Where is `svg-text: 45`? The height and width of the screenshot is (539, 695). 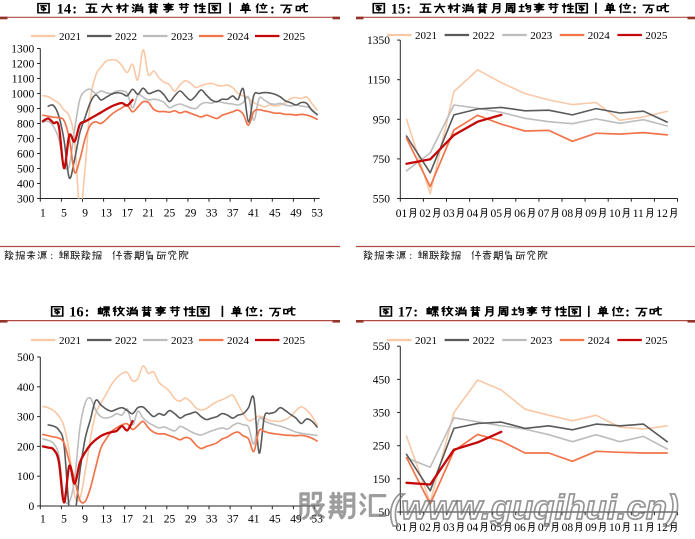
svg-text: 45 is located at coordinates (275, 214).